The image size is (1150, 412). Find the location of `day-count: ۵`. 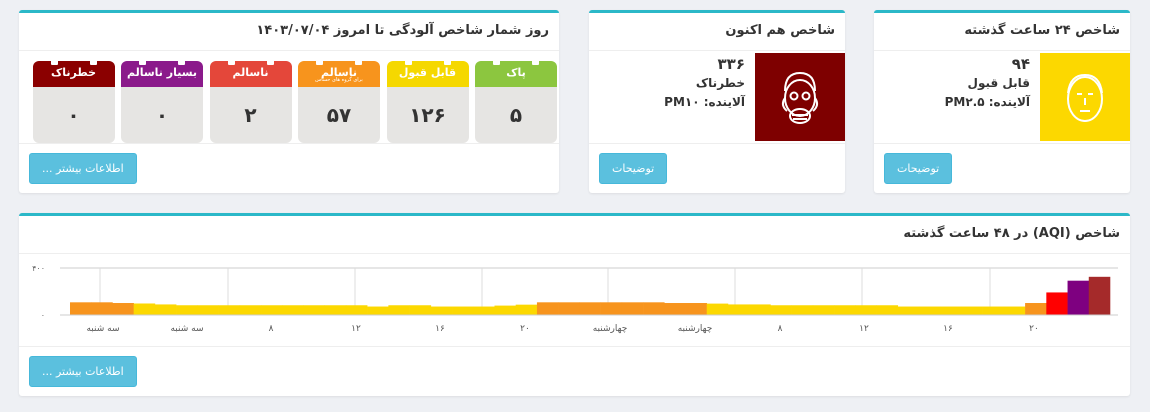

day-count: ۵ is located at coordinates (516, 115).